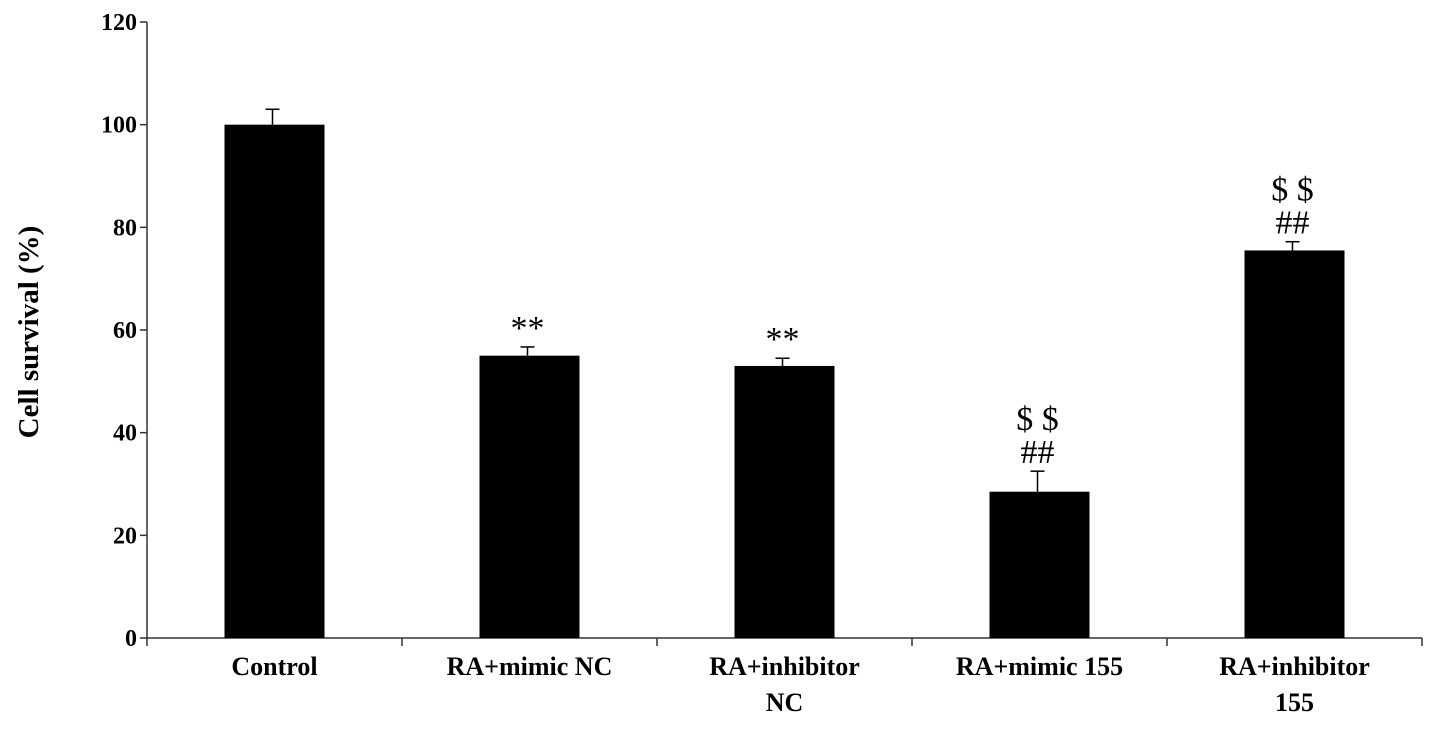 This screenshot has width=1441, height=729. What do you see at coordinates (1294, 666) in the screenshot?
I see `x-tick-label-4-0: RA+inhibitor` at bounding box center [1294, 666].